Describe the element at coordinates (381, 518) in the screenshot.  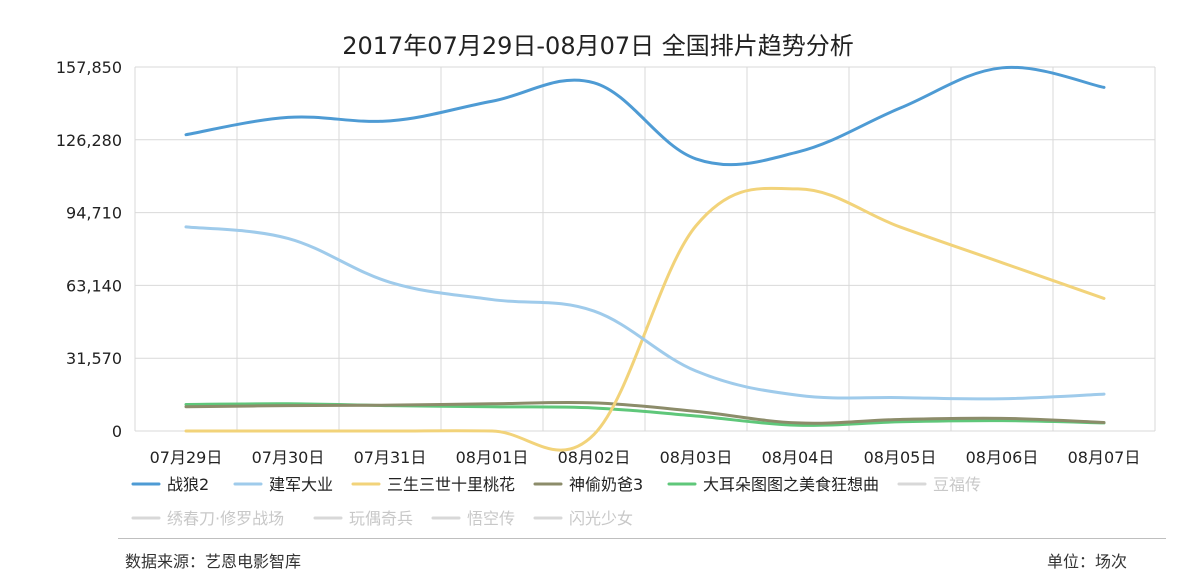
I see `legend-item-label: 玩偶奇兵` at that location.